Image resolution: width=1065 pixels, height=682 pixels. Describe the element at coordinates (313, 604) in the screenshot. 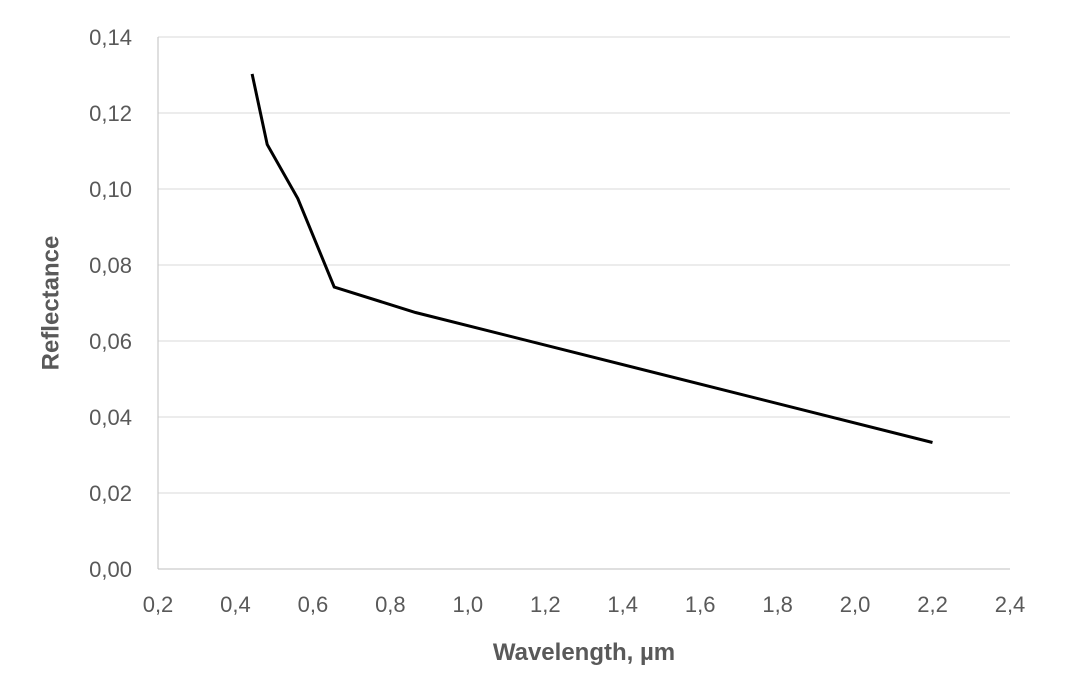

I see `x-tick-label: 0,6` at that location.